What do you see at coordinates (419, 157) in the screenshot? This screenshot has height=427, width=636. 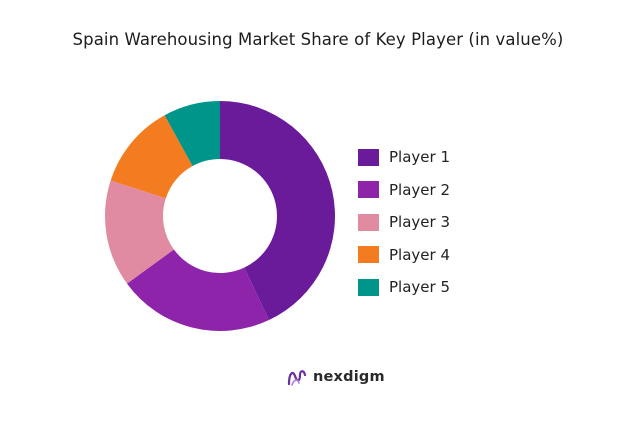 I see `legend-label: Player 1` at bounding box center [419, 157].